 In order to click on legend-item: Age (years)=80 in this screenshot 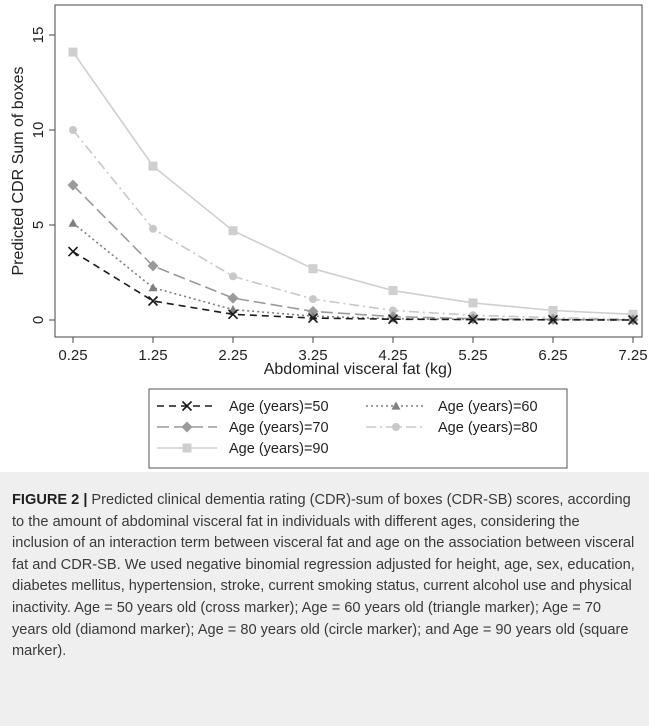, I will do `click(452, 428)`.